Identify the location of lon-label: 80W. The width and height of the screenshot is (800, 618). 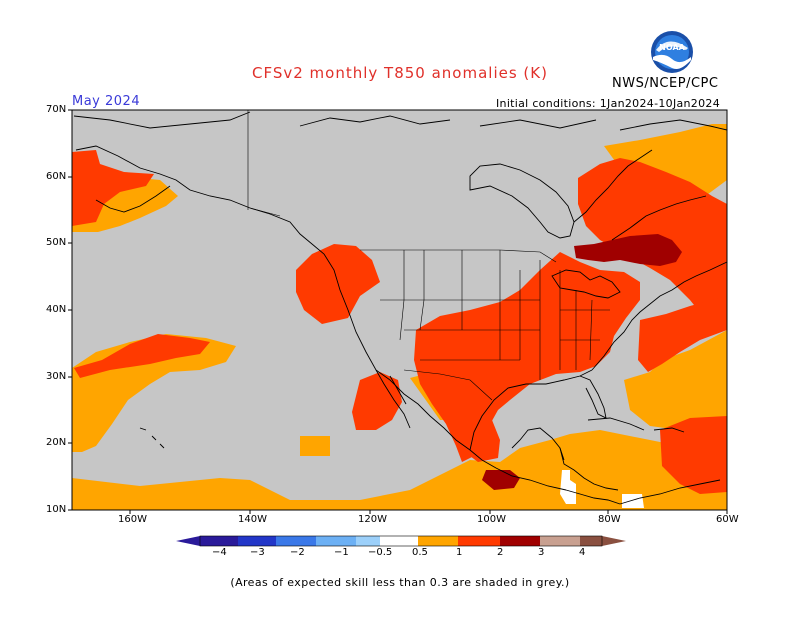
(609, 519).